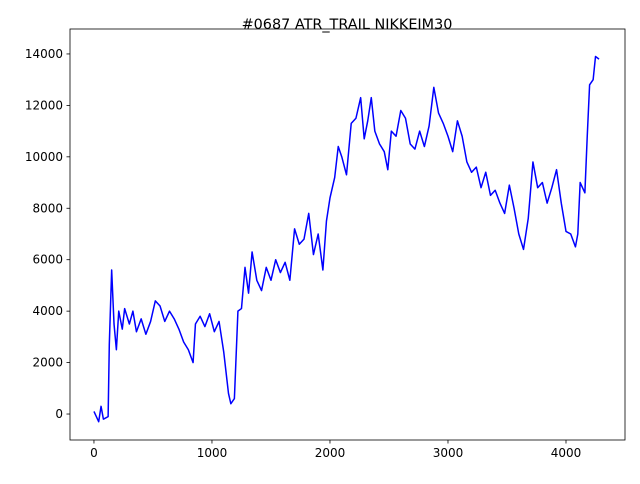 Image resolution: width=640 pixels, height=484 pixels. I want to click on y-tick-label: 6000, so click(47, 260).